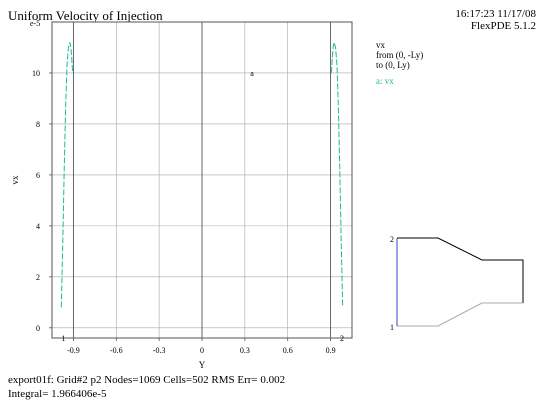 This screenshot has width=544, height=408. What do you see at coordinates (202, 350) in the screenshot?
I see `x-tick-label: 0` at bounding box center [202, 350].